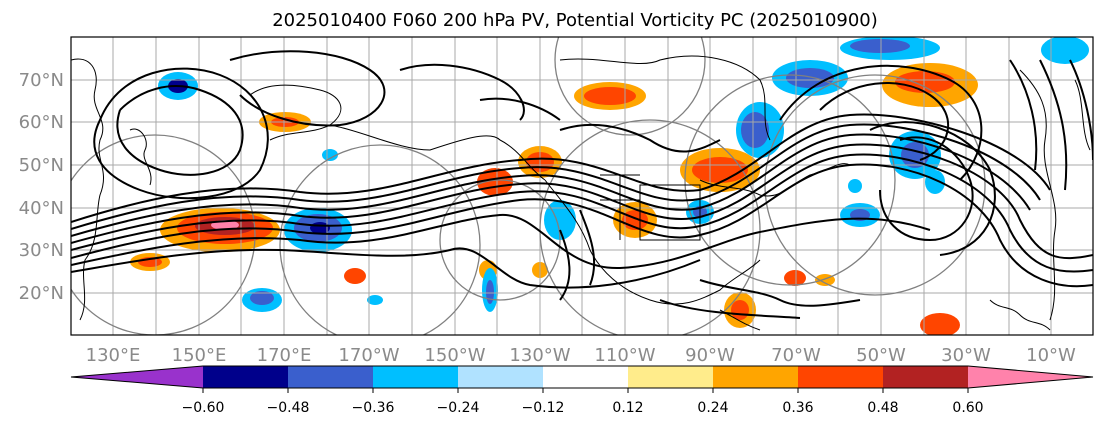 The height and width of the screenshot is (429, 1105). What do you see at coordinates (284, 355) in the screenshot?
I see `lon-label-170e: 170°E` at bounding box center [284, 355].